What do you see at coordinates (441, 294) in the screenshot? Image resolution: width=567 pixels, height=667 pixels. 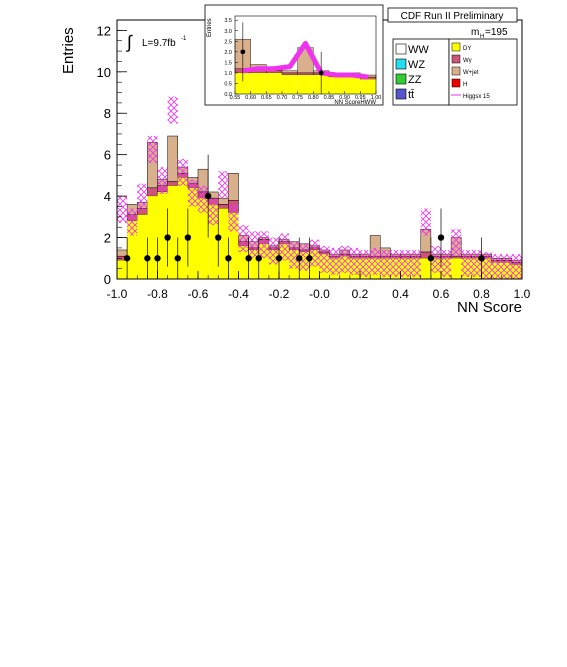 I see `x-tick-label: 0.6` at bounding box center [441, 294].